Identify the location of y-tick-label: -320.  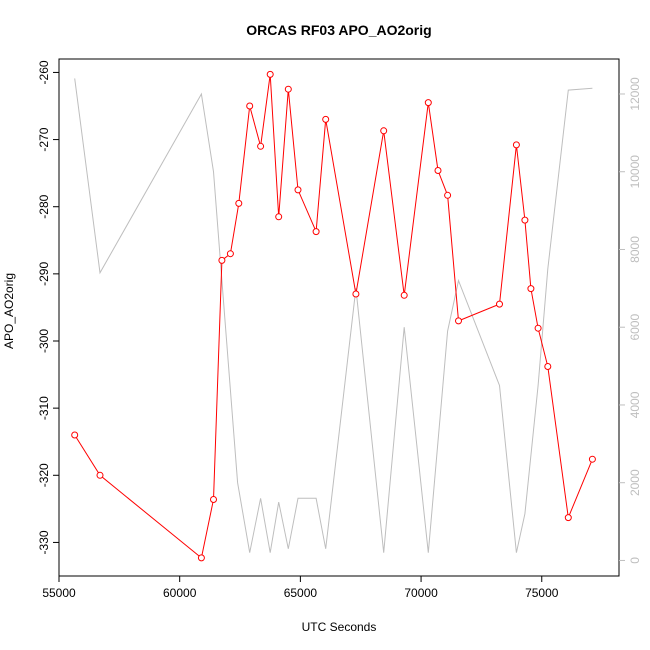
(44, 475).